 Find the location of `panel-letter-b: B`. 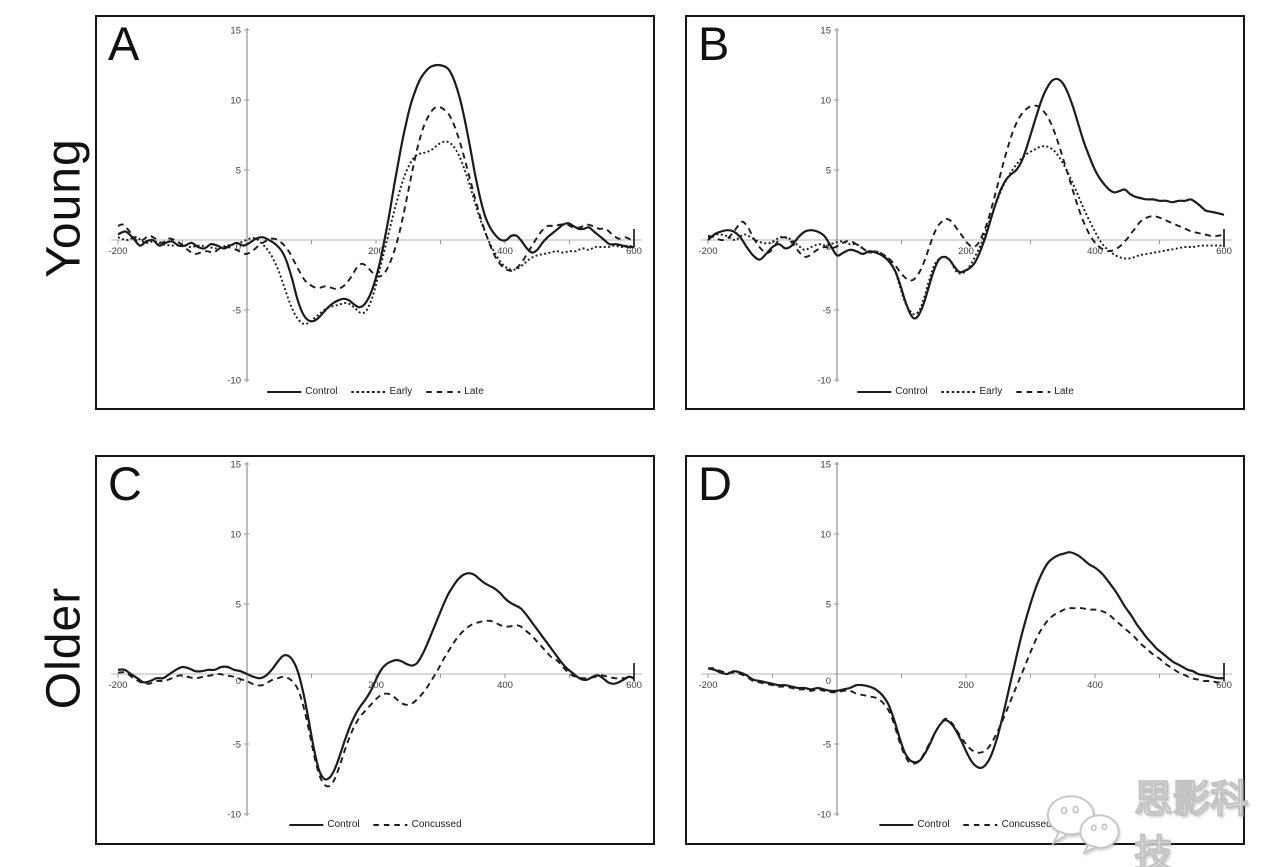

panel-letter-b: B is located at coordinates (714, 43).